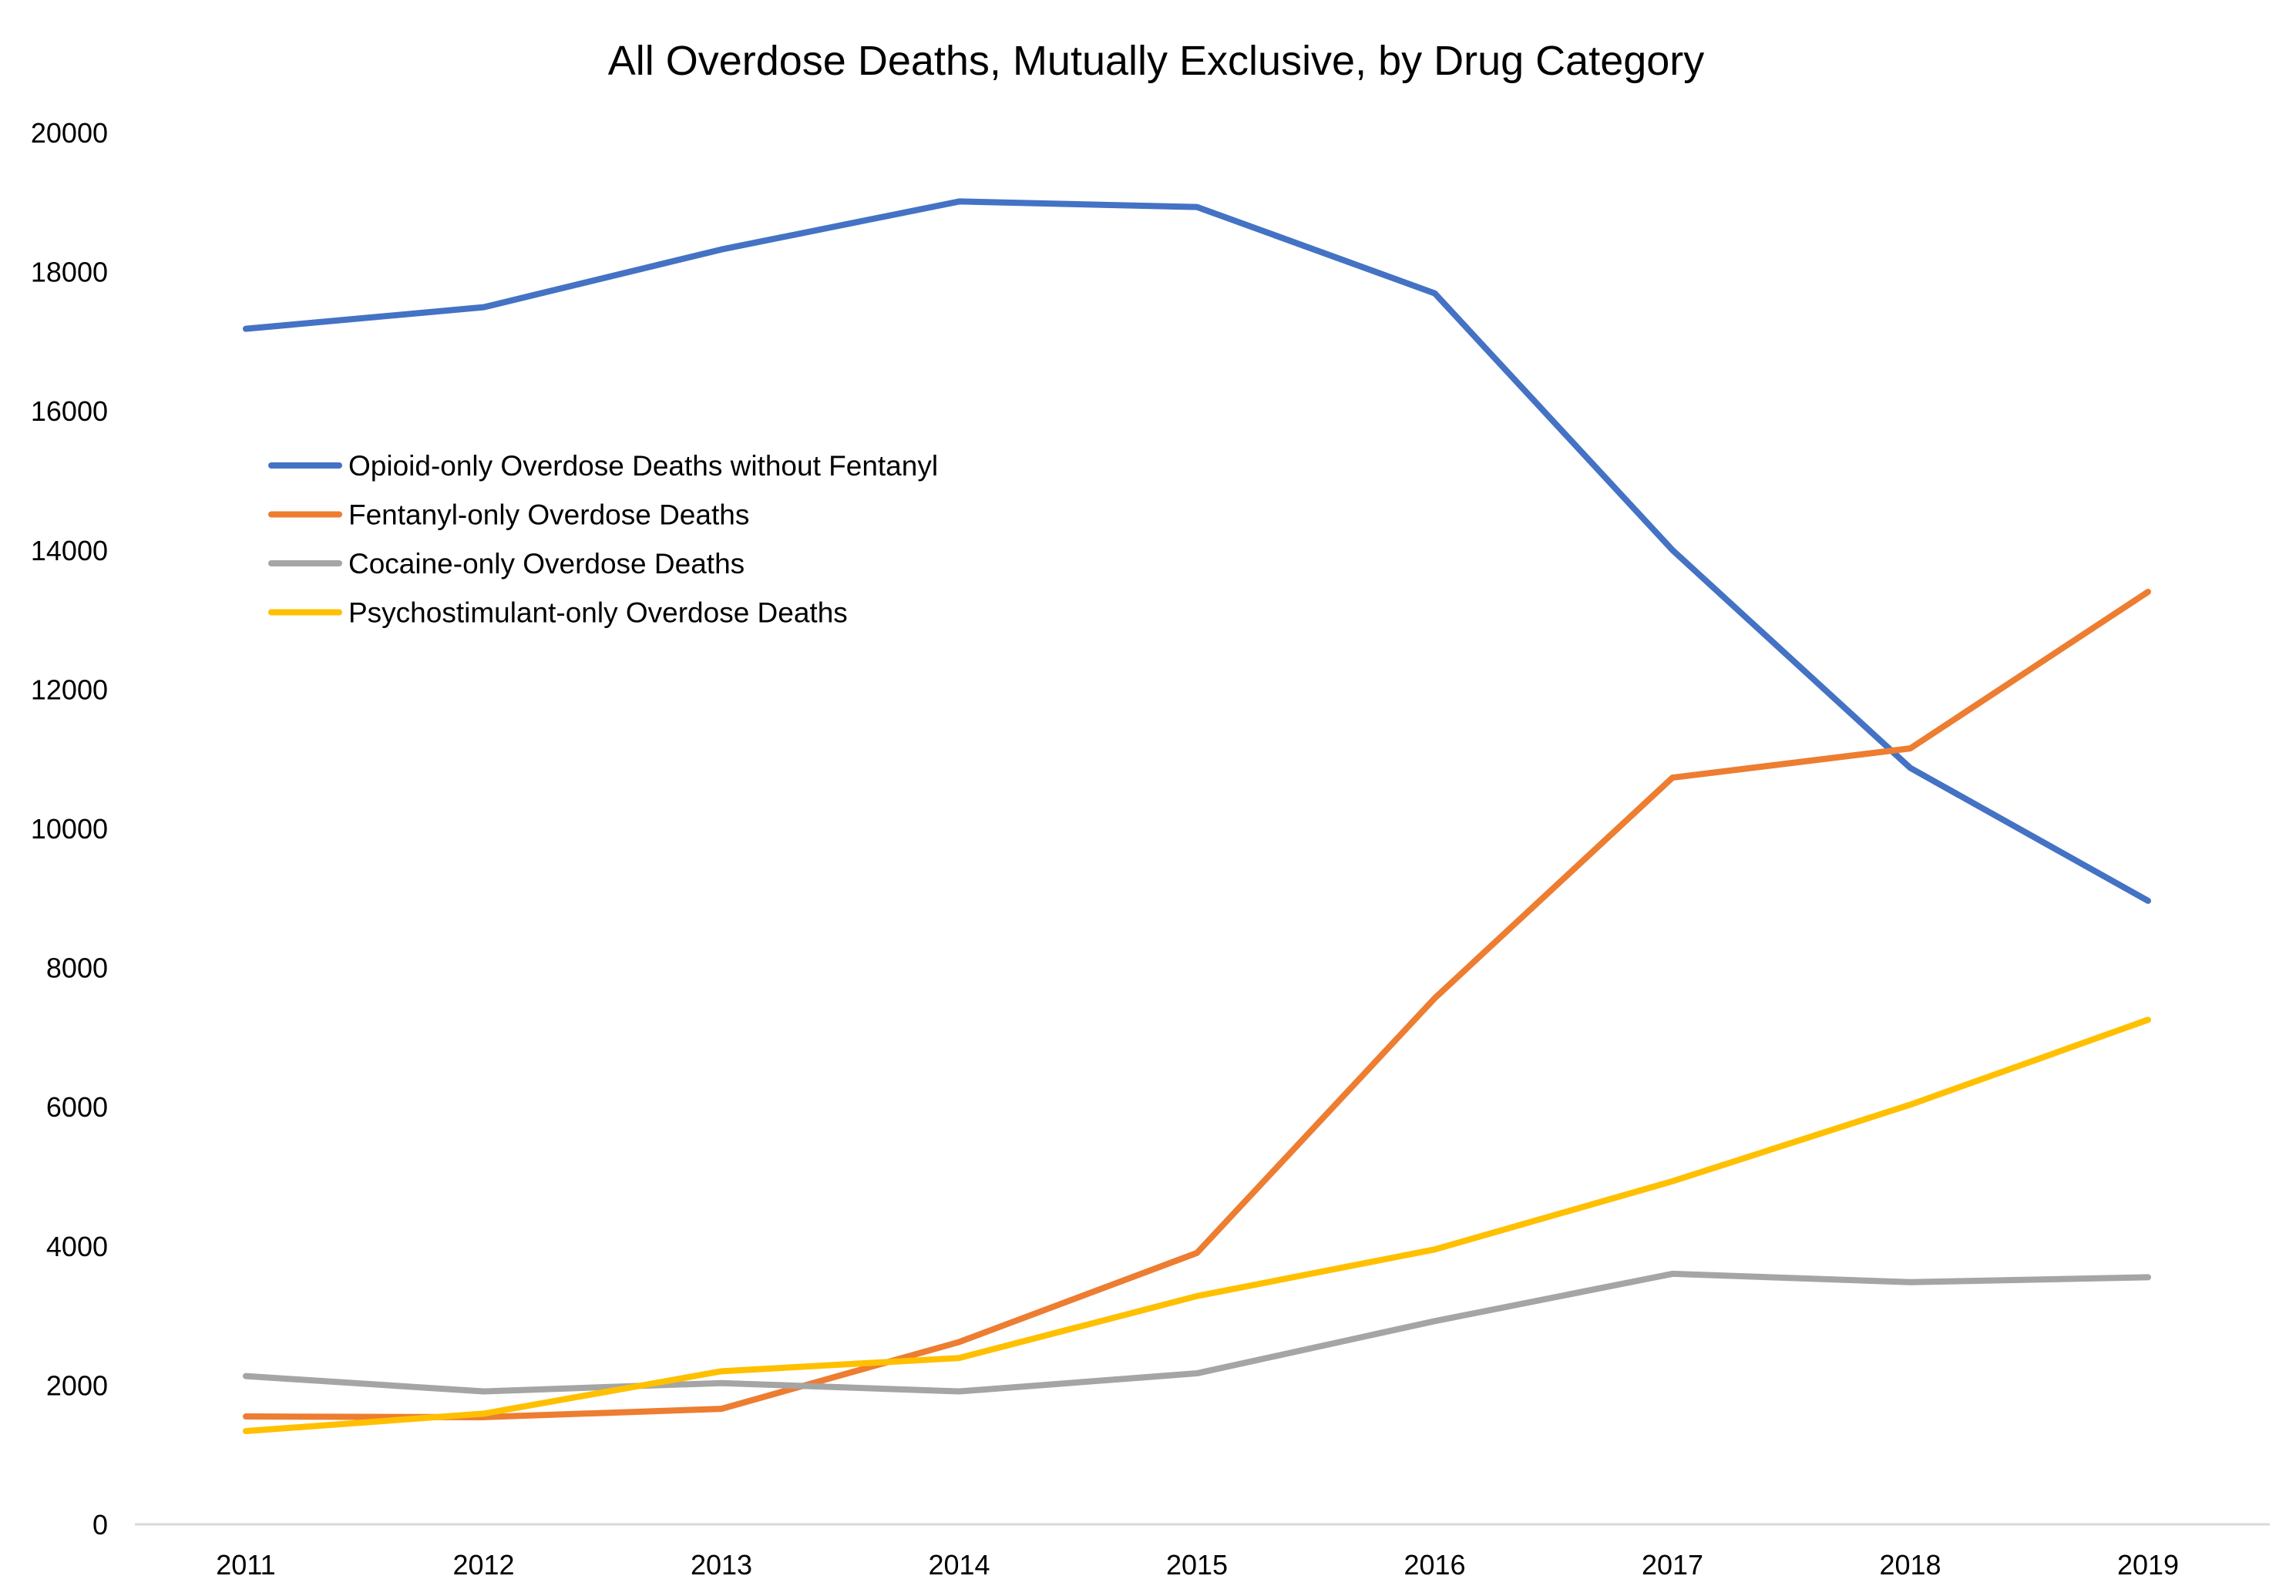  Describe the element at coordinates (77, 1246) in the screenshot. I see `y-tick-label: 4000` at that location.